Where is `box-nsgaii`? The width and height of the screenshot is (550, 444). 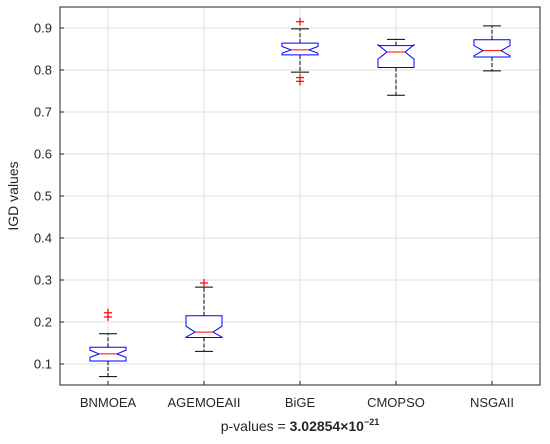
box-nsgaii is located at coordinates (492, 48).